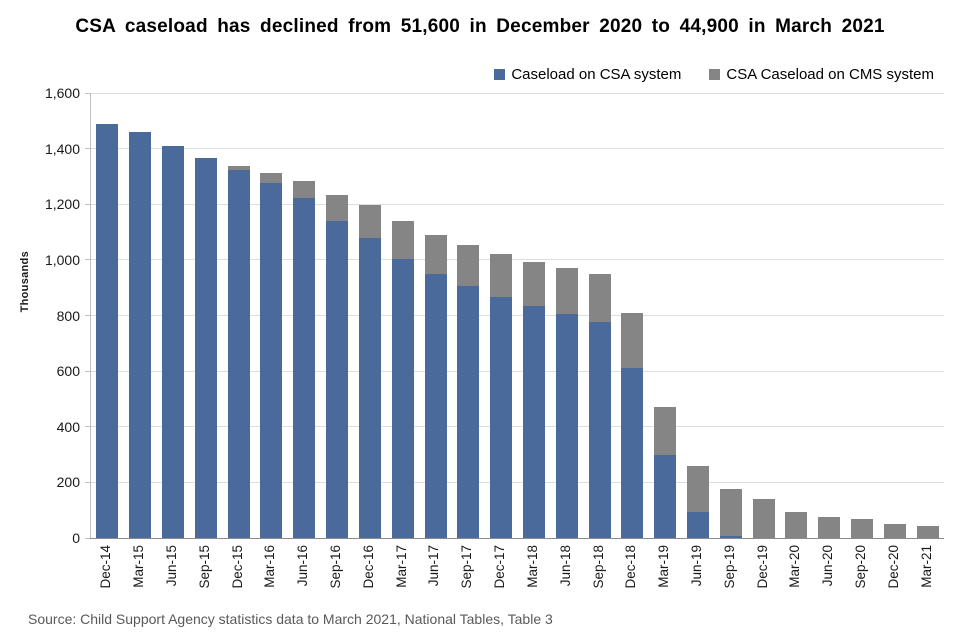 This screenshot has width=960, height=640. What do you see at coordinates (337, 207) in the screenshot?
I see `bar-Sep-16-cms-segment` at bounding box center [337, 207].